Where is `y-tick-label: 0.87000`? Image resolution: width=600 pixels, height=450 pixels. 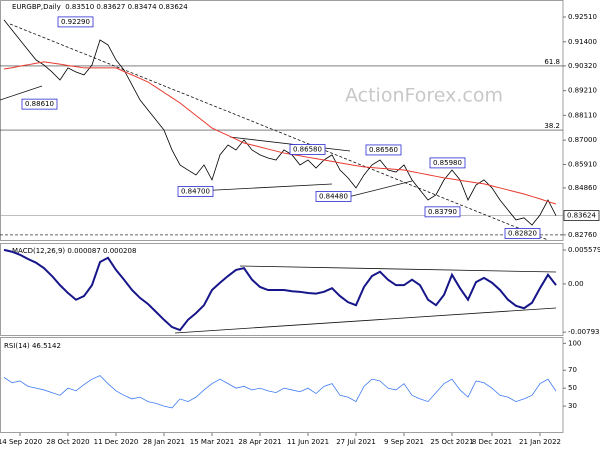
y-tick-label: 0.87000 is located at coordinates (582, 140).